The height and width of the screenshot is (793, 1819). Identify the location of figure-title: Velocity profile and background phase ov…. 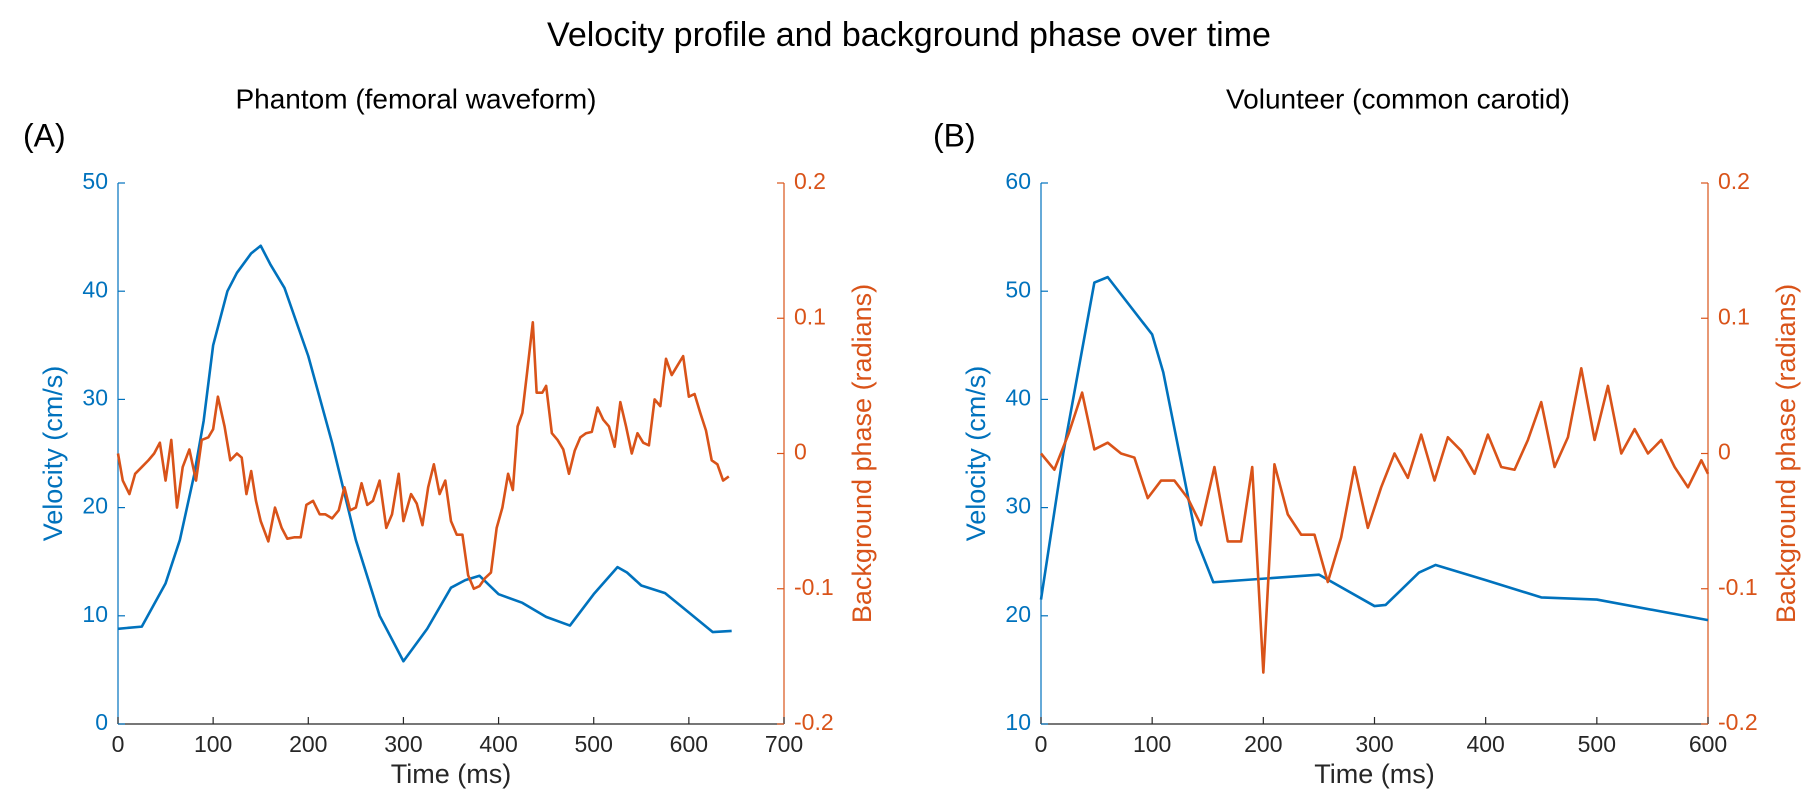
(909, 35).